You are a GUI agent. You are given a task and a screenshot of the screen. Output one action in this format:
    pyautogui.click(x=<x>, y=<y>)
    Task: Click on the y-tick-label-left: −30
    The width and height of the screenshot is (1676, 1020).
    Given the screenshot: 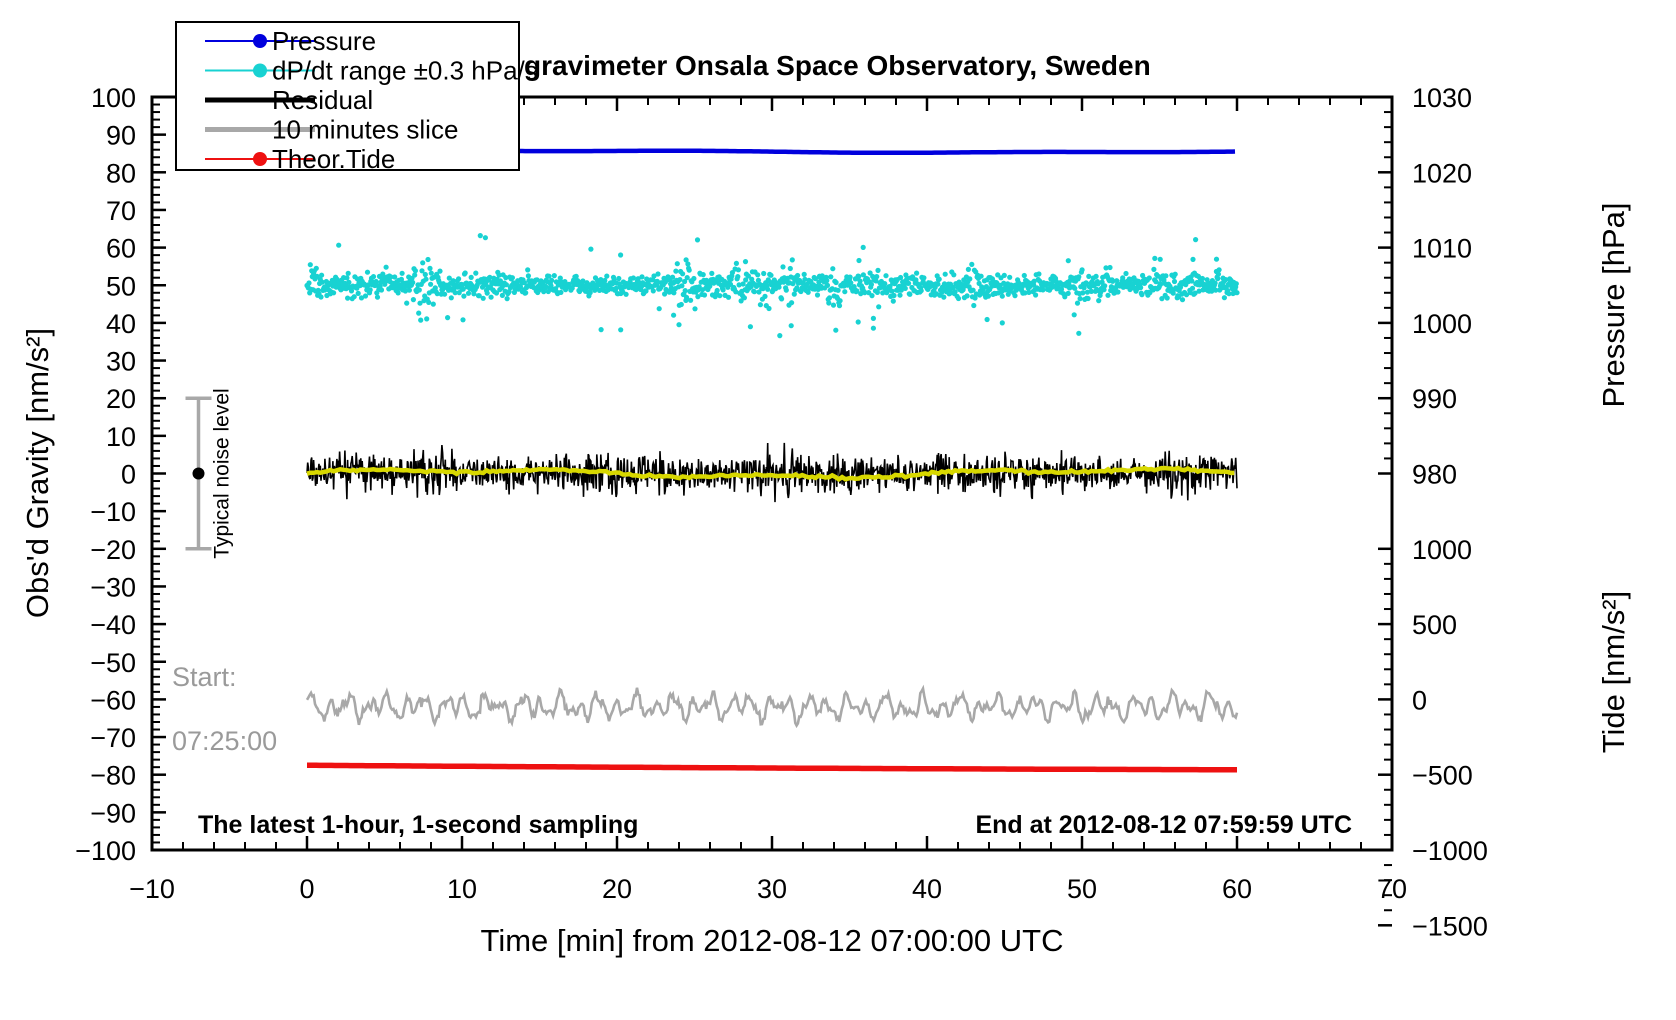 What is the action you would take?
    pyautogui.click(x=113, y=587)
    